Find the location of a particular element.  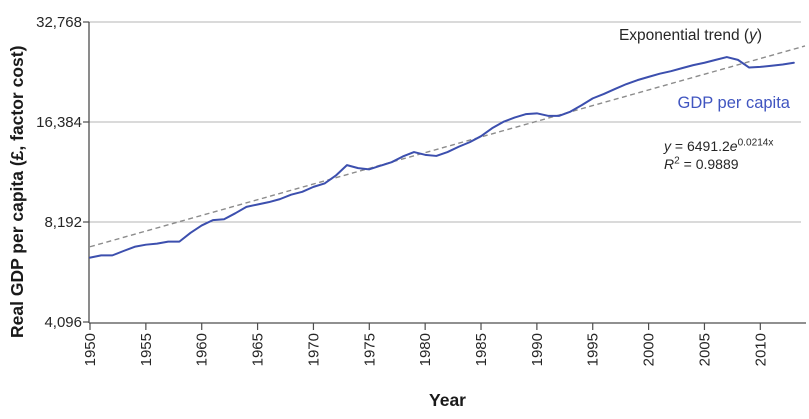

equation-base: e is located at coordinates (733, 146).